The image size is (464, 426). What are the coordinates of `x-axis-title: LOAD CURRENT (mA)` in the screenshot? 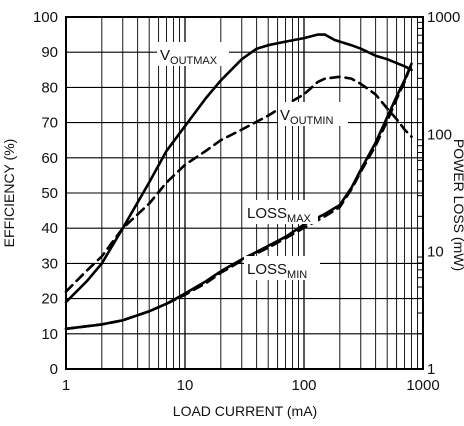 It's located at (245, 411).